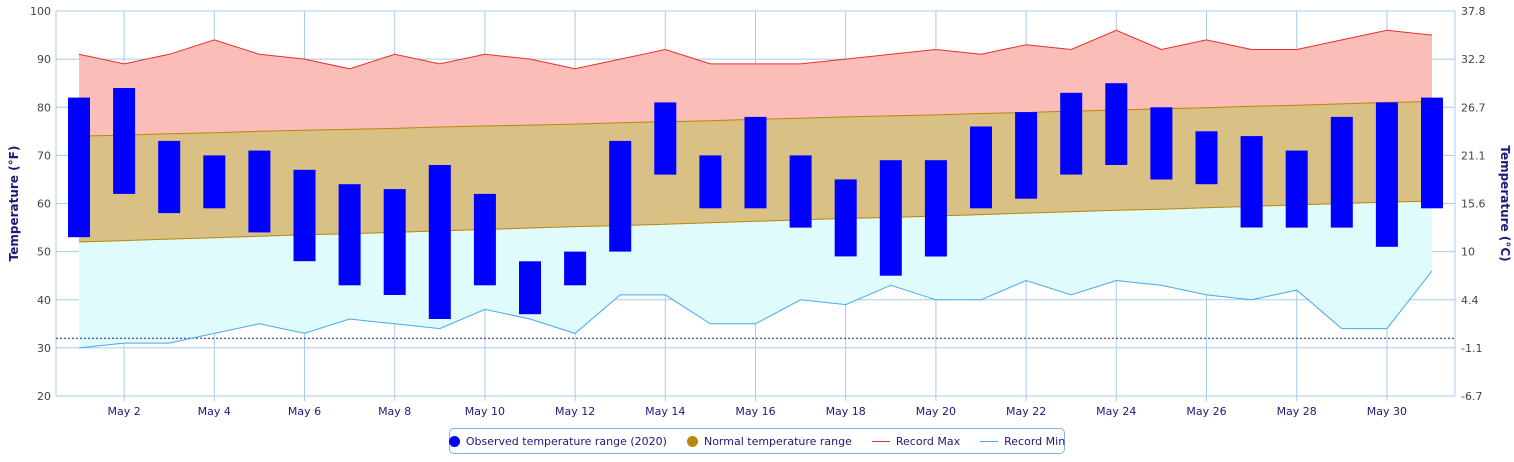  What do you see at coordinates (44, 348) in the screenshot?
I see `y-tick-label-left: 30` at bounding box center [44, 348].